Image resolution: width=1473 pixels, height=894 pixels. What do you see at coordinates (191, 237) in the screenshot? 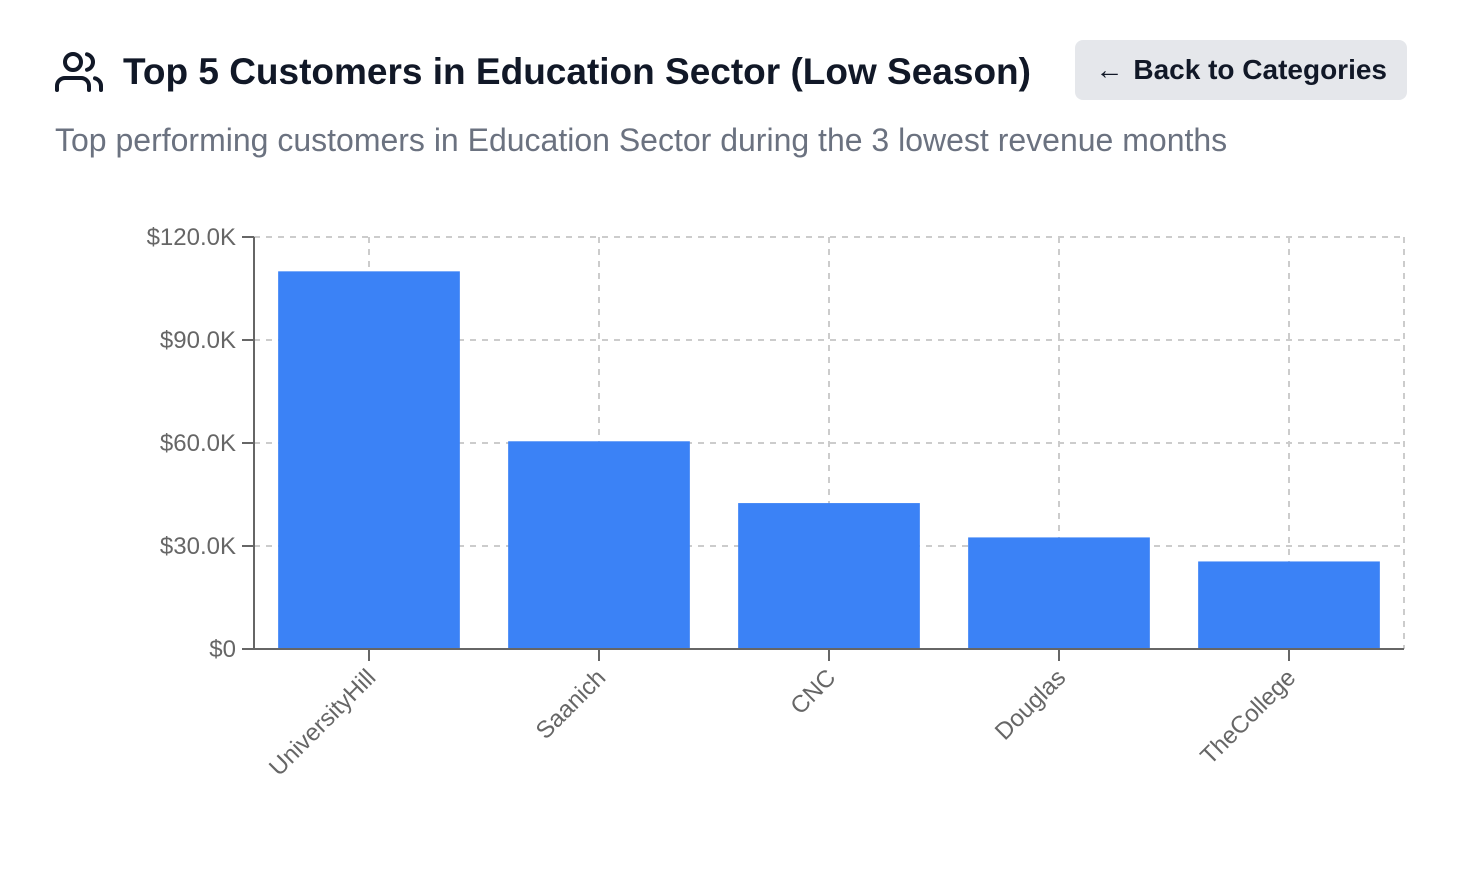
I see `y-tick-label: $120.0K` at bounding box center [191, 237].